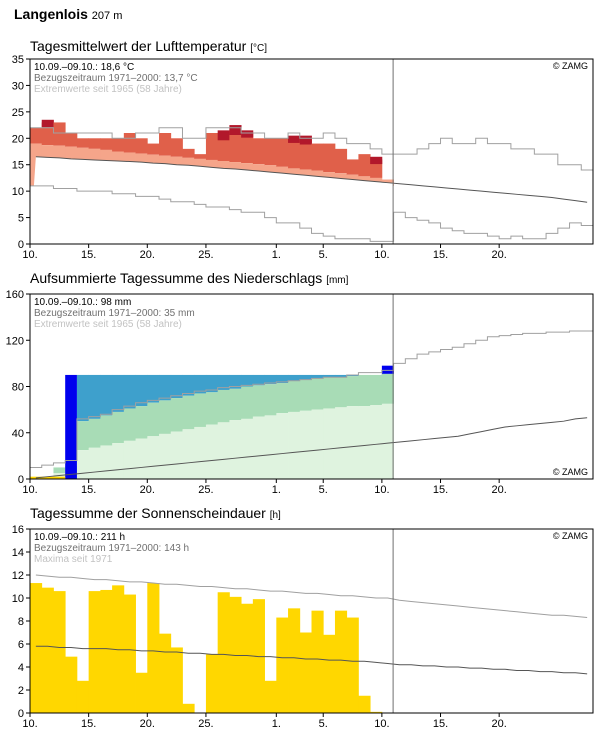 This screenshot has width=596, height=729. I want to click on chart1-title-row: Tagesmittelwert der Lufttemperatur [°C], so click(148, 46).